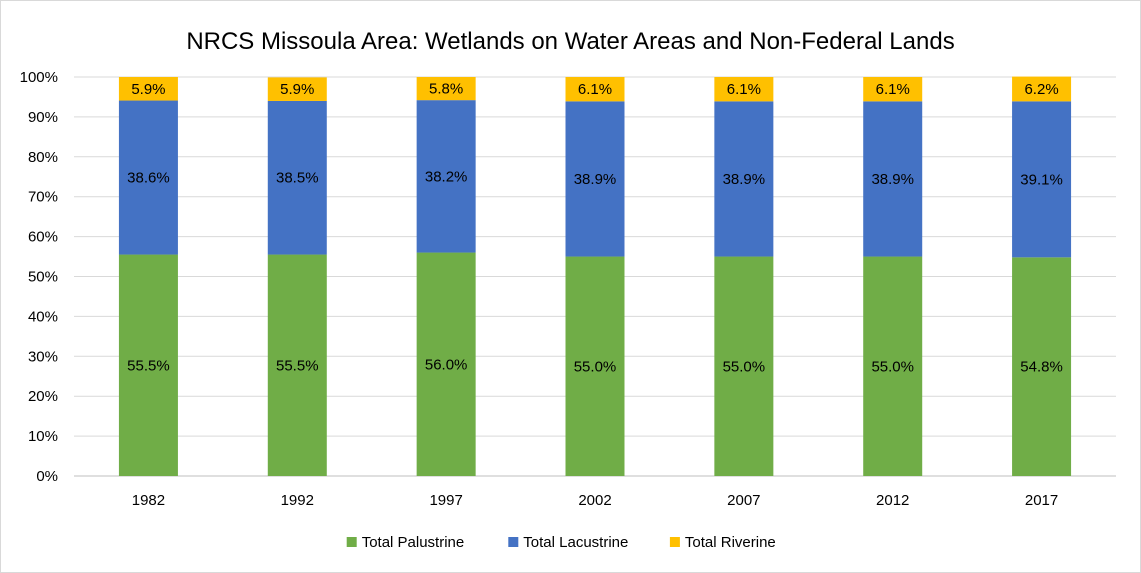  Describe the element at coordinates (892, 500) in the screenshot. I see `x-tick-label: 2012` at that location.